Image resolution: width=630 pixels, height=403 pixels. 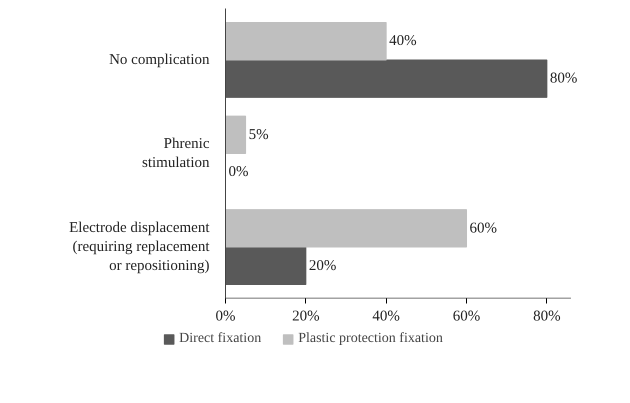 I want to click on data-label: 20%, so click(x=322, y=266).